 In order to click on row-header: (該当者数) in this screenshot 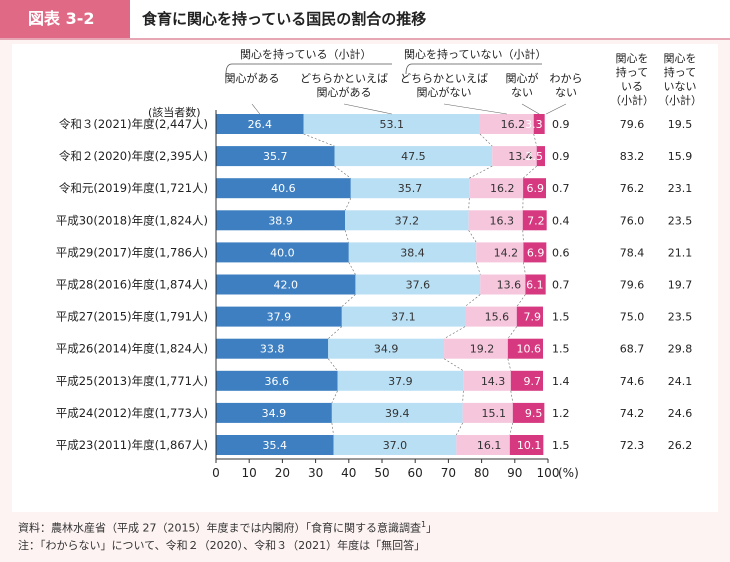, I will do `click(174, 112)`.